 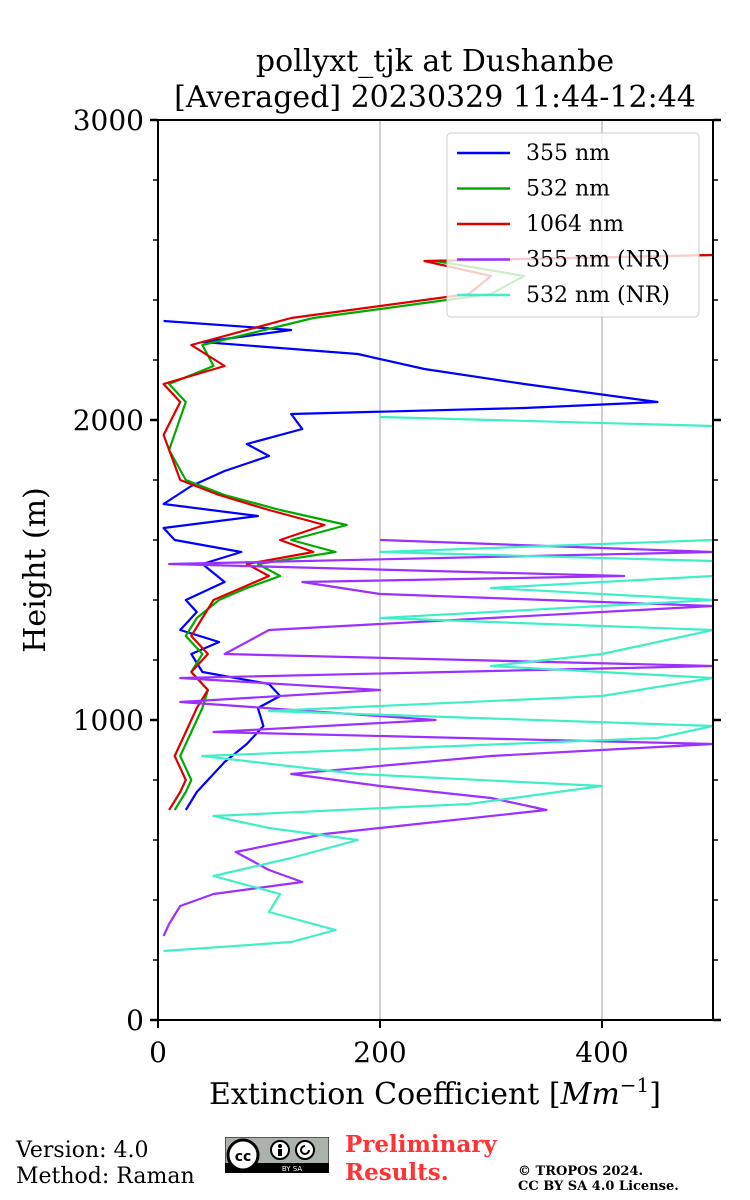 What do you see at coordinates (568, 189) in the screenshot?
I see `legend-label: 532 nm` at bounding box center [568, 189].